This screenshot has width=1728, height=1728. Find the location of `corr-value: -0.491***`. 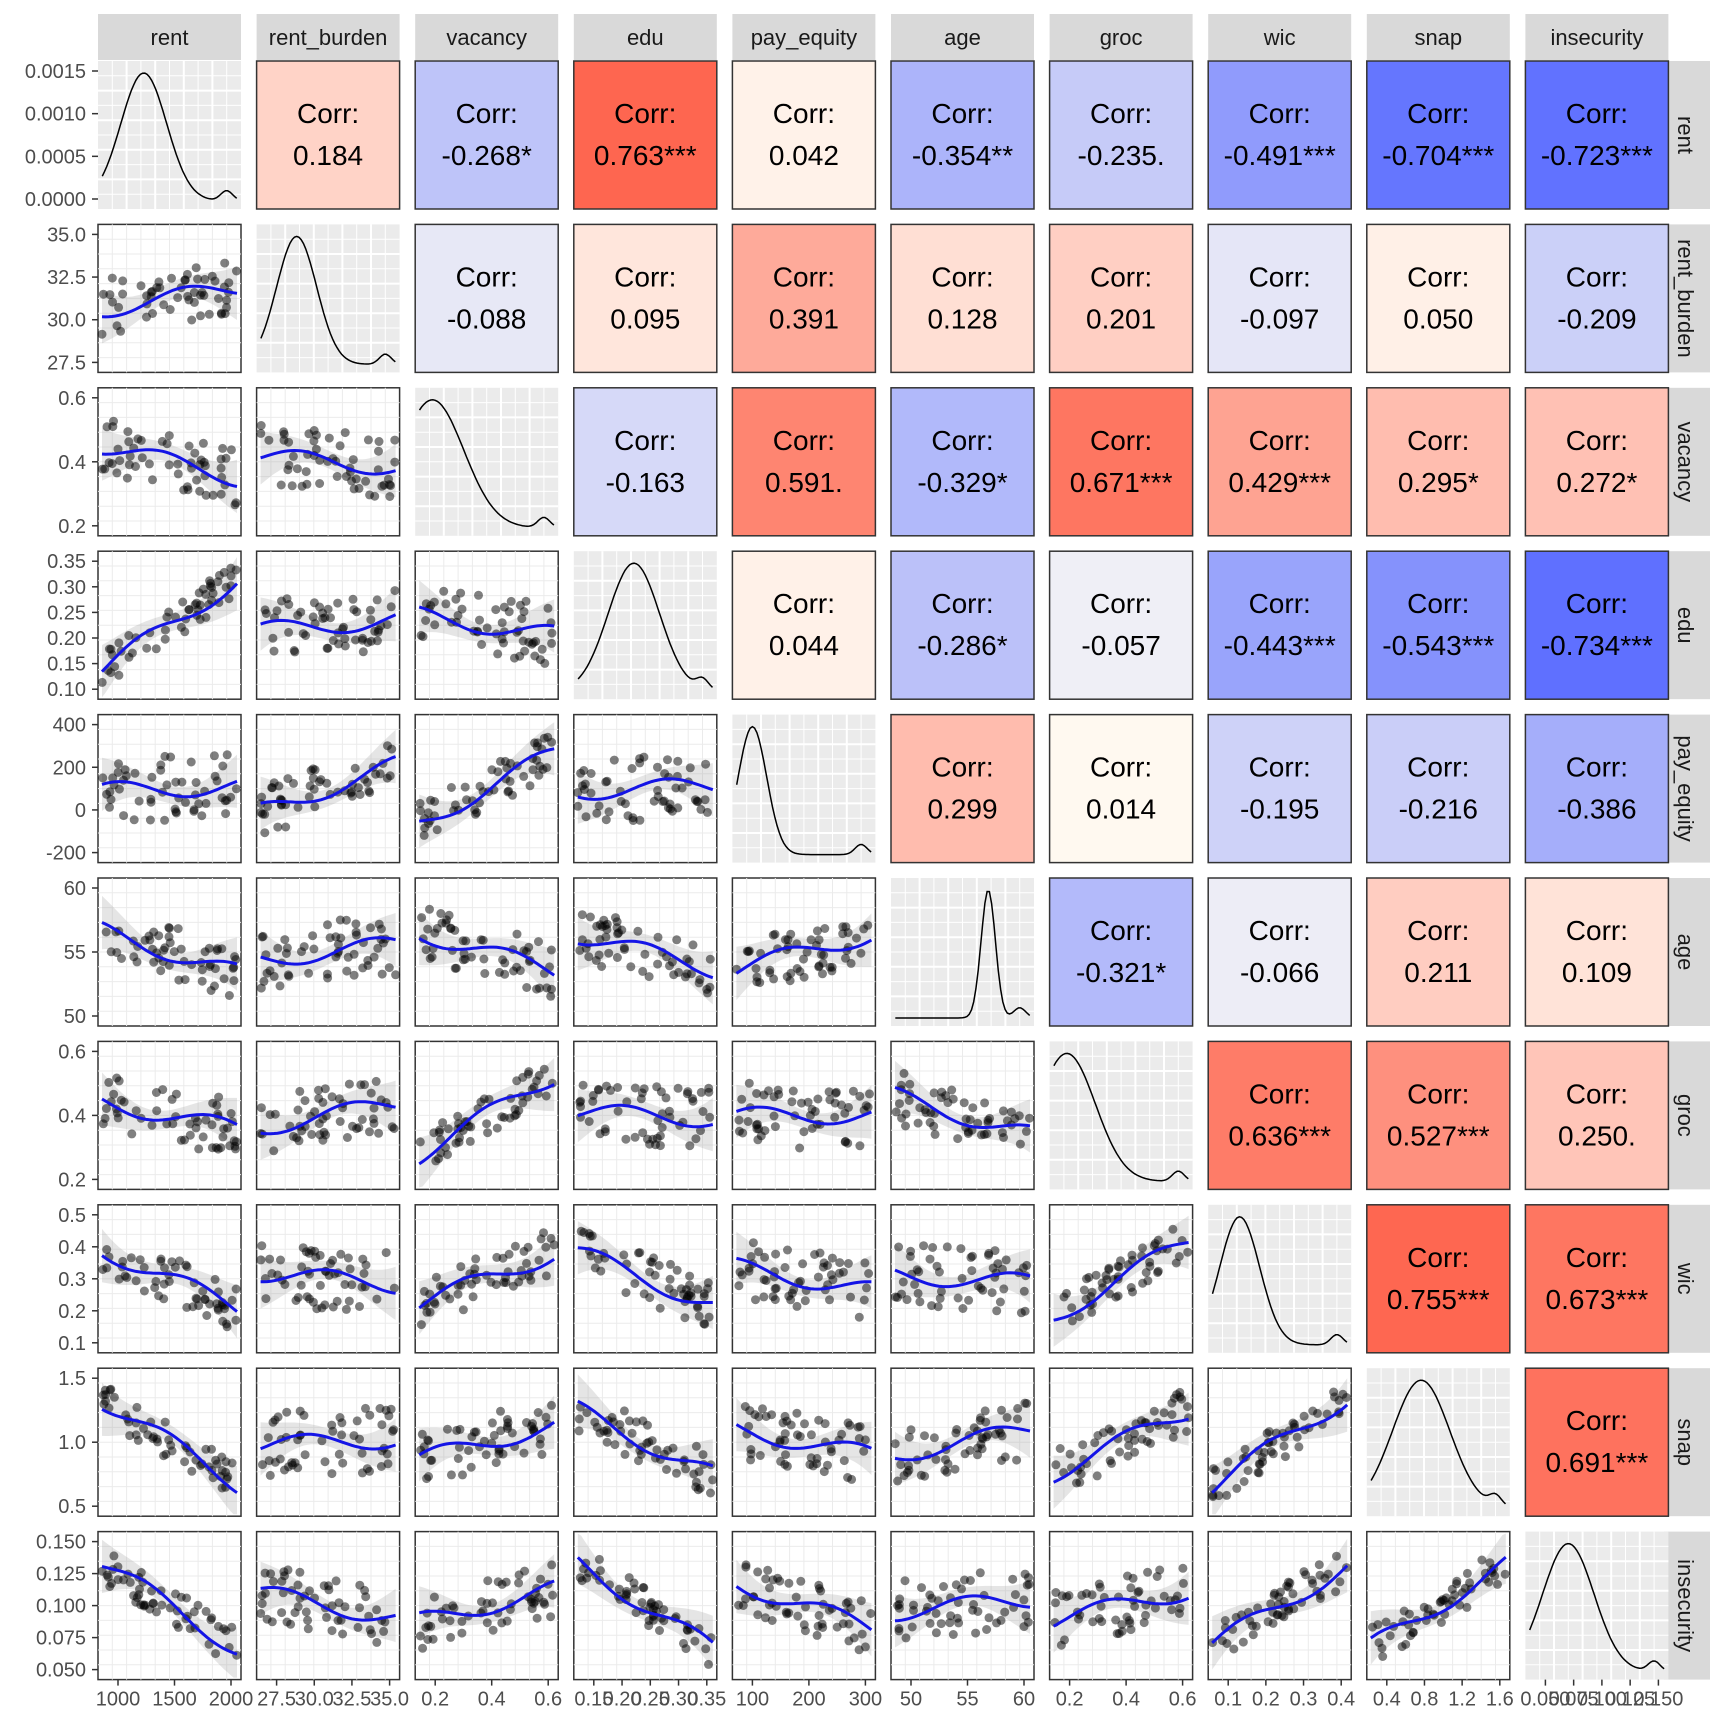

corr-value: -0.491*** is located at coordinates (1280, 155).